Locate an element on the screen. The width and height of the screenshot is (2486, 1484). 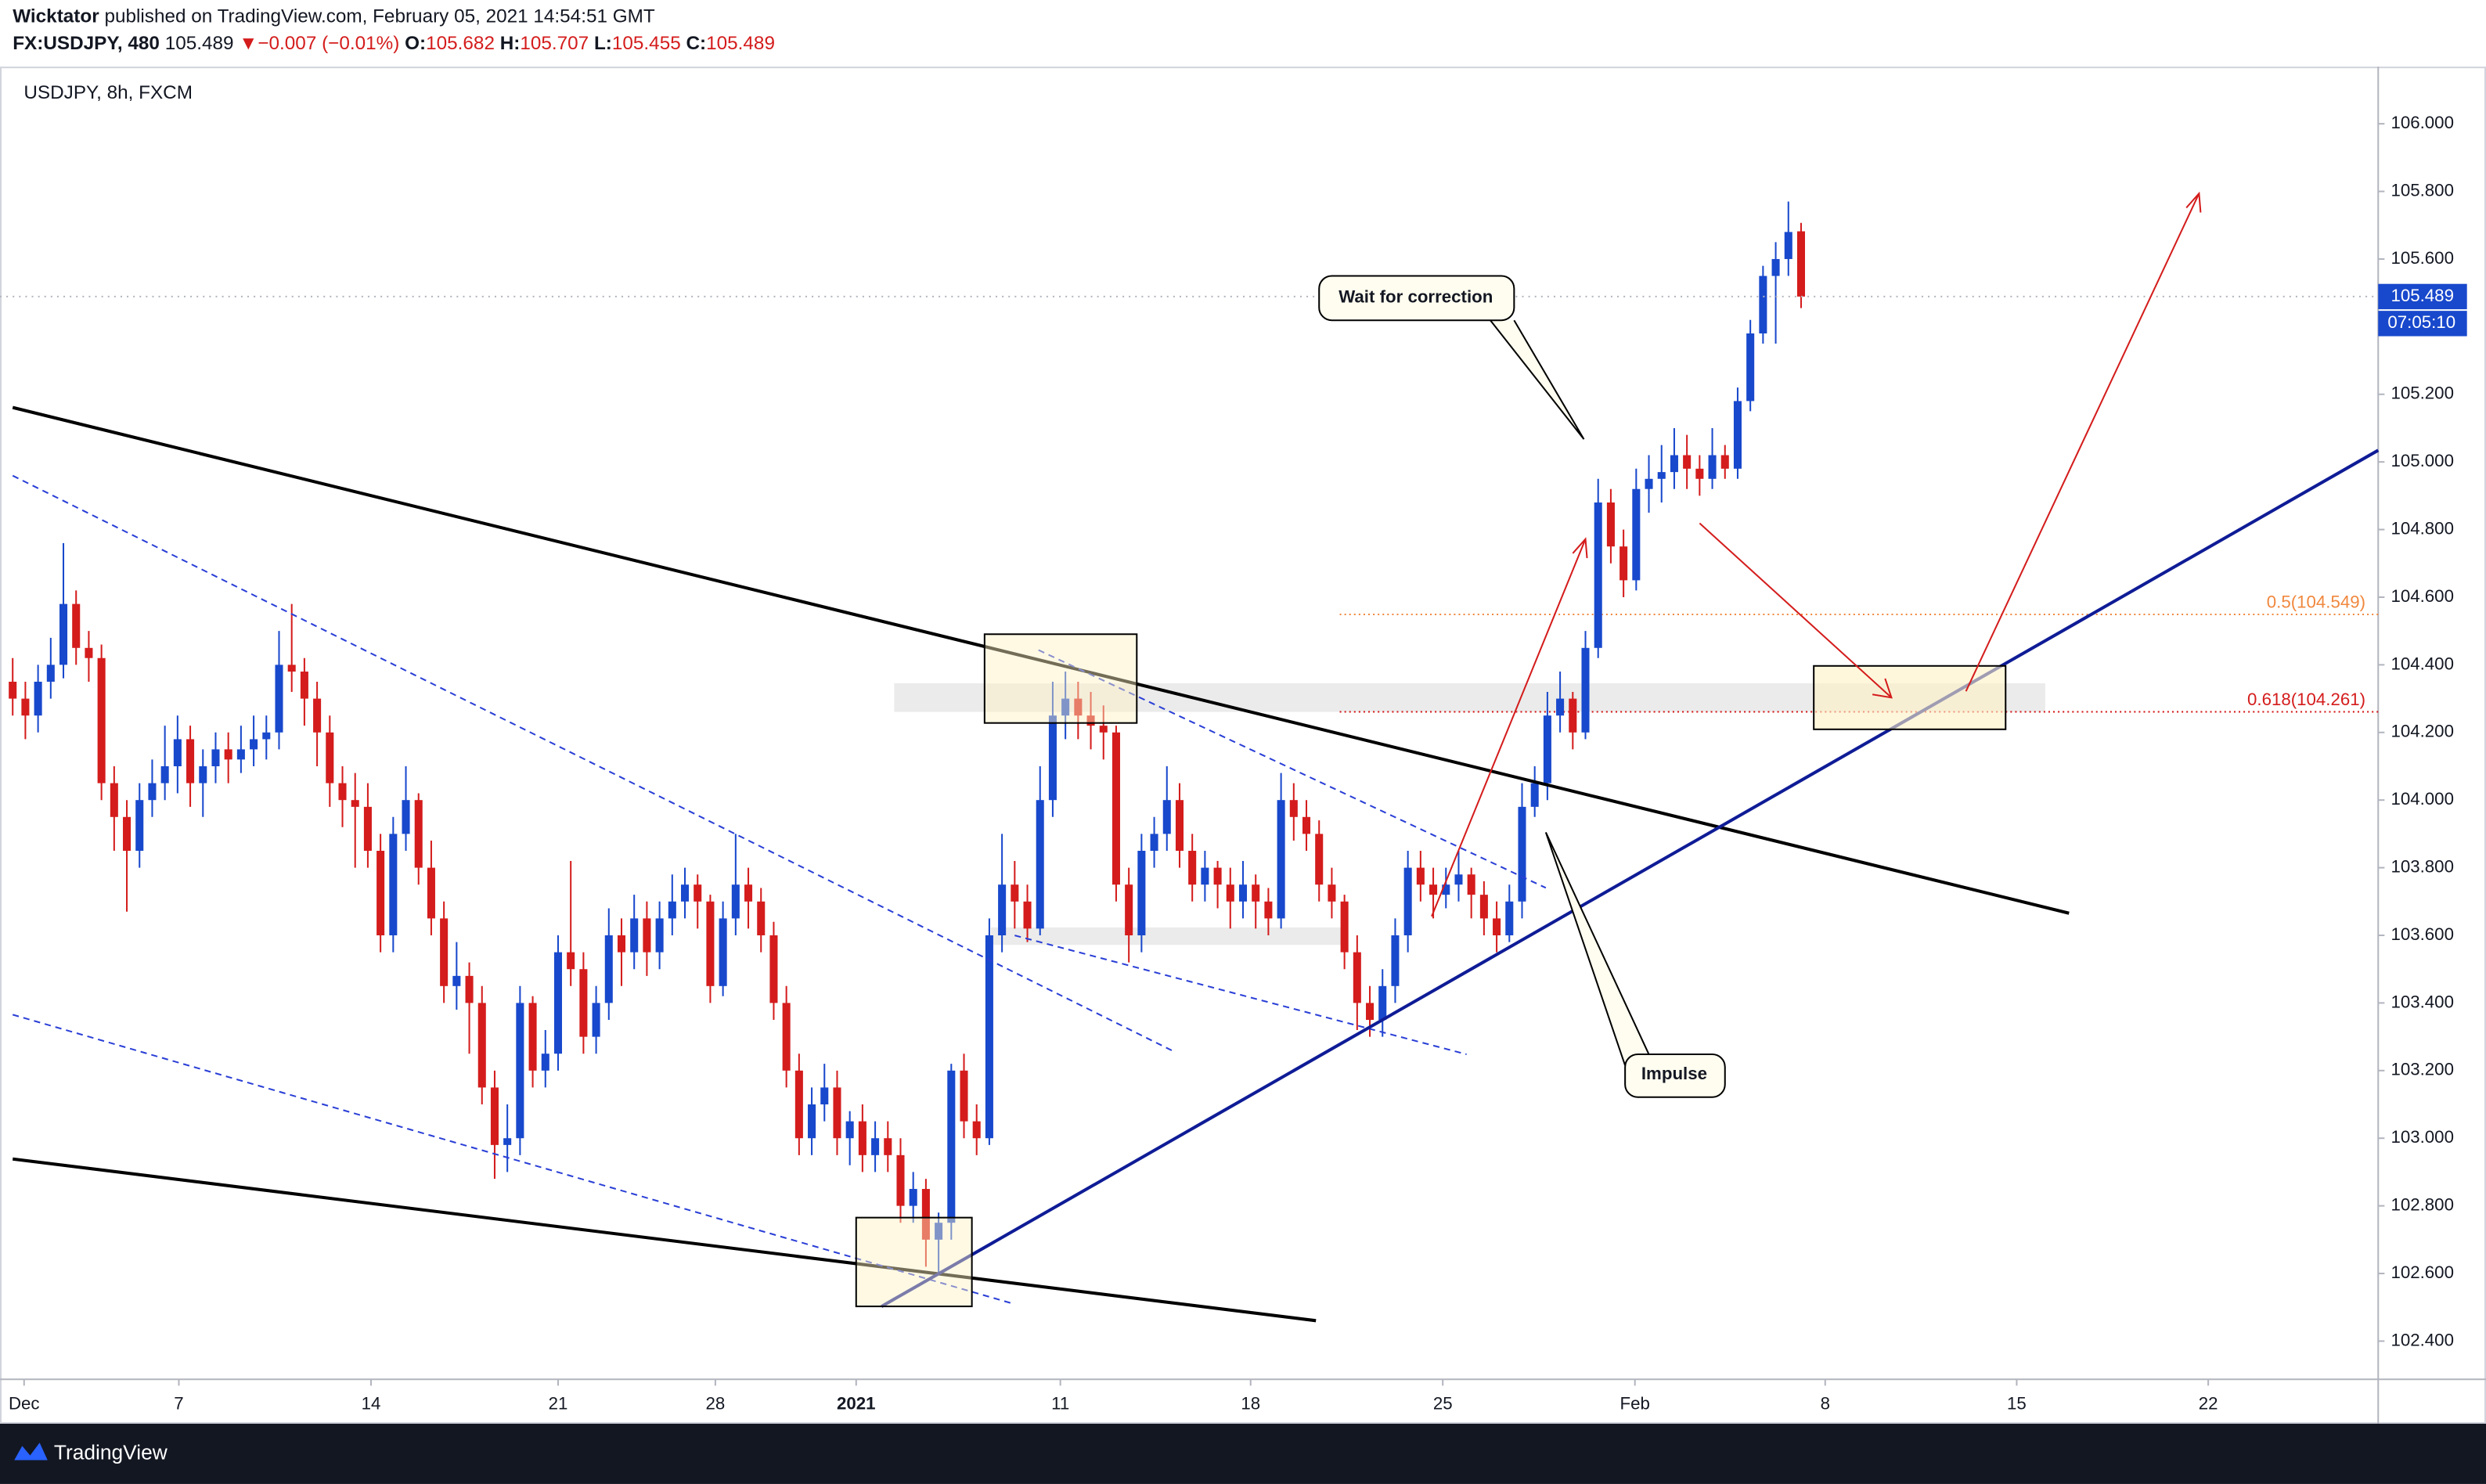
y-tick-label: 103.400 is located at coordinates (2422, 1002).